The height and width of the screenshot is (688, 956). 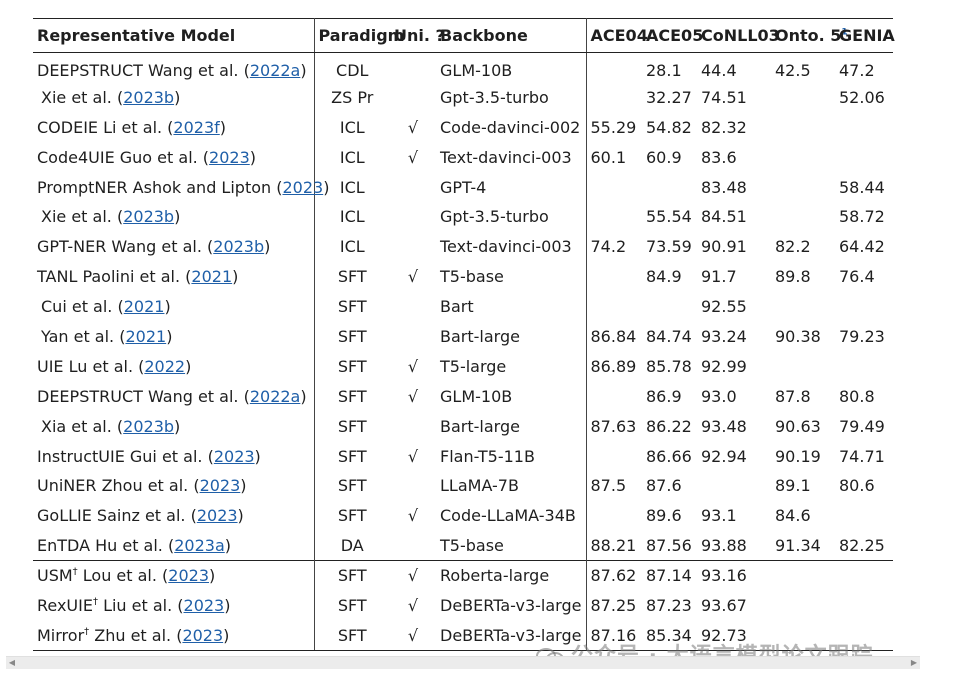 I want to click on cell-conll03, so click(x=734, y=486).